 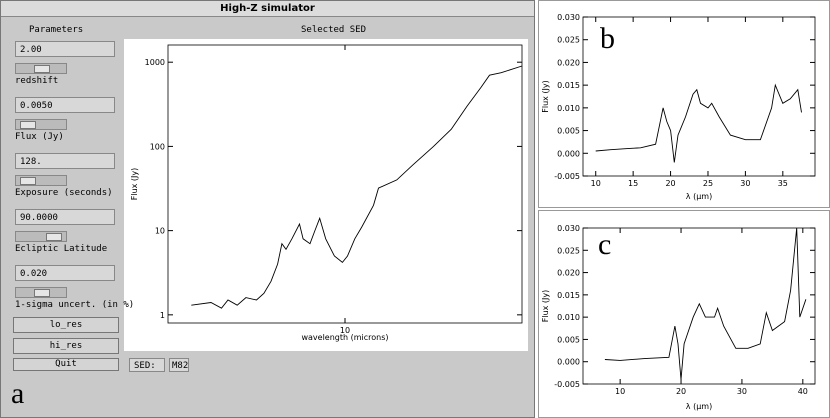 What do you see at coordinates (708, 183) in the screenshot?
I see `x-tick-label: 25` at bounding box center [708, 183].